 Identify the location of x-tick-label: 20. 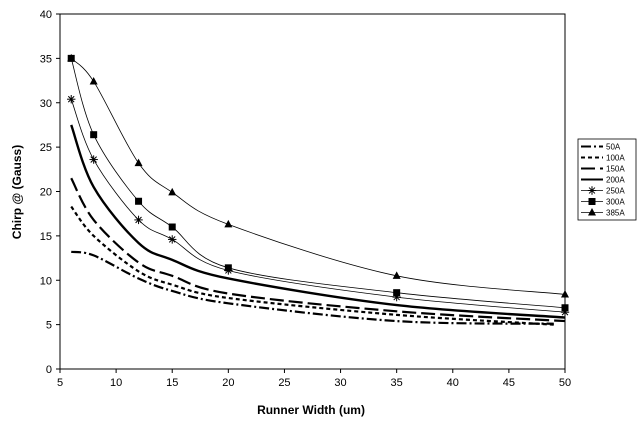
(228, 383).